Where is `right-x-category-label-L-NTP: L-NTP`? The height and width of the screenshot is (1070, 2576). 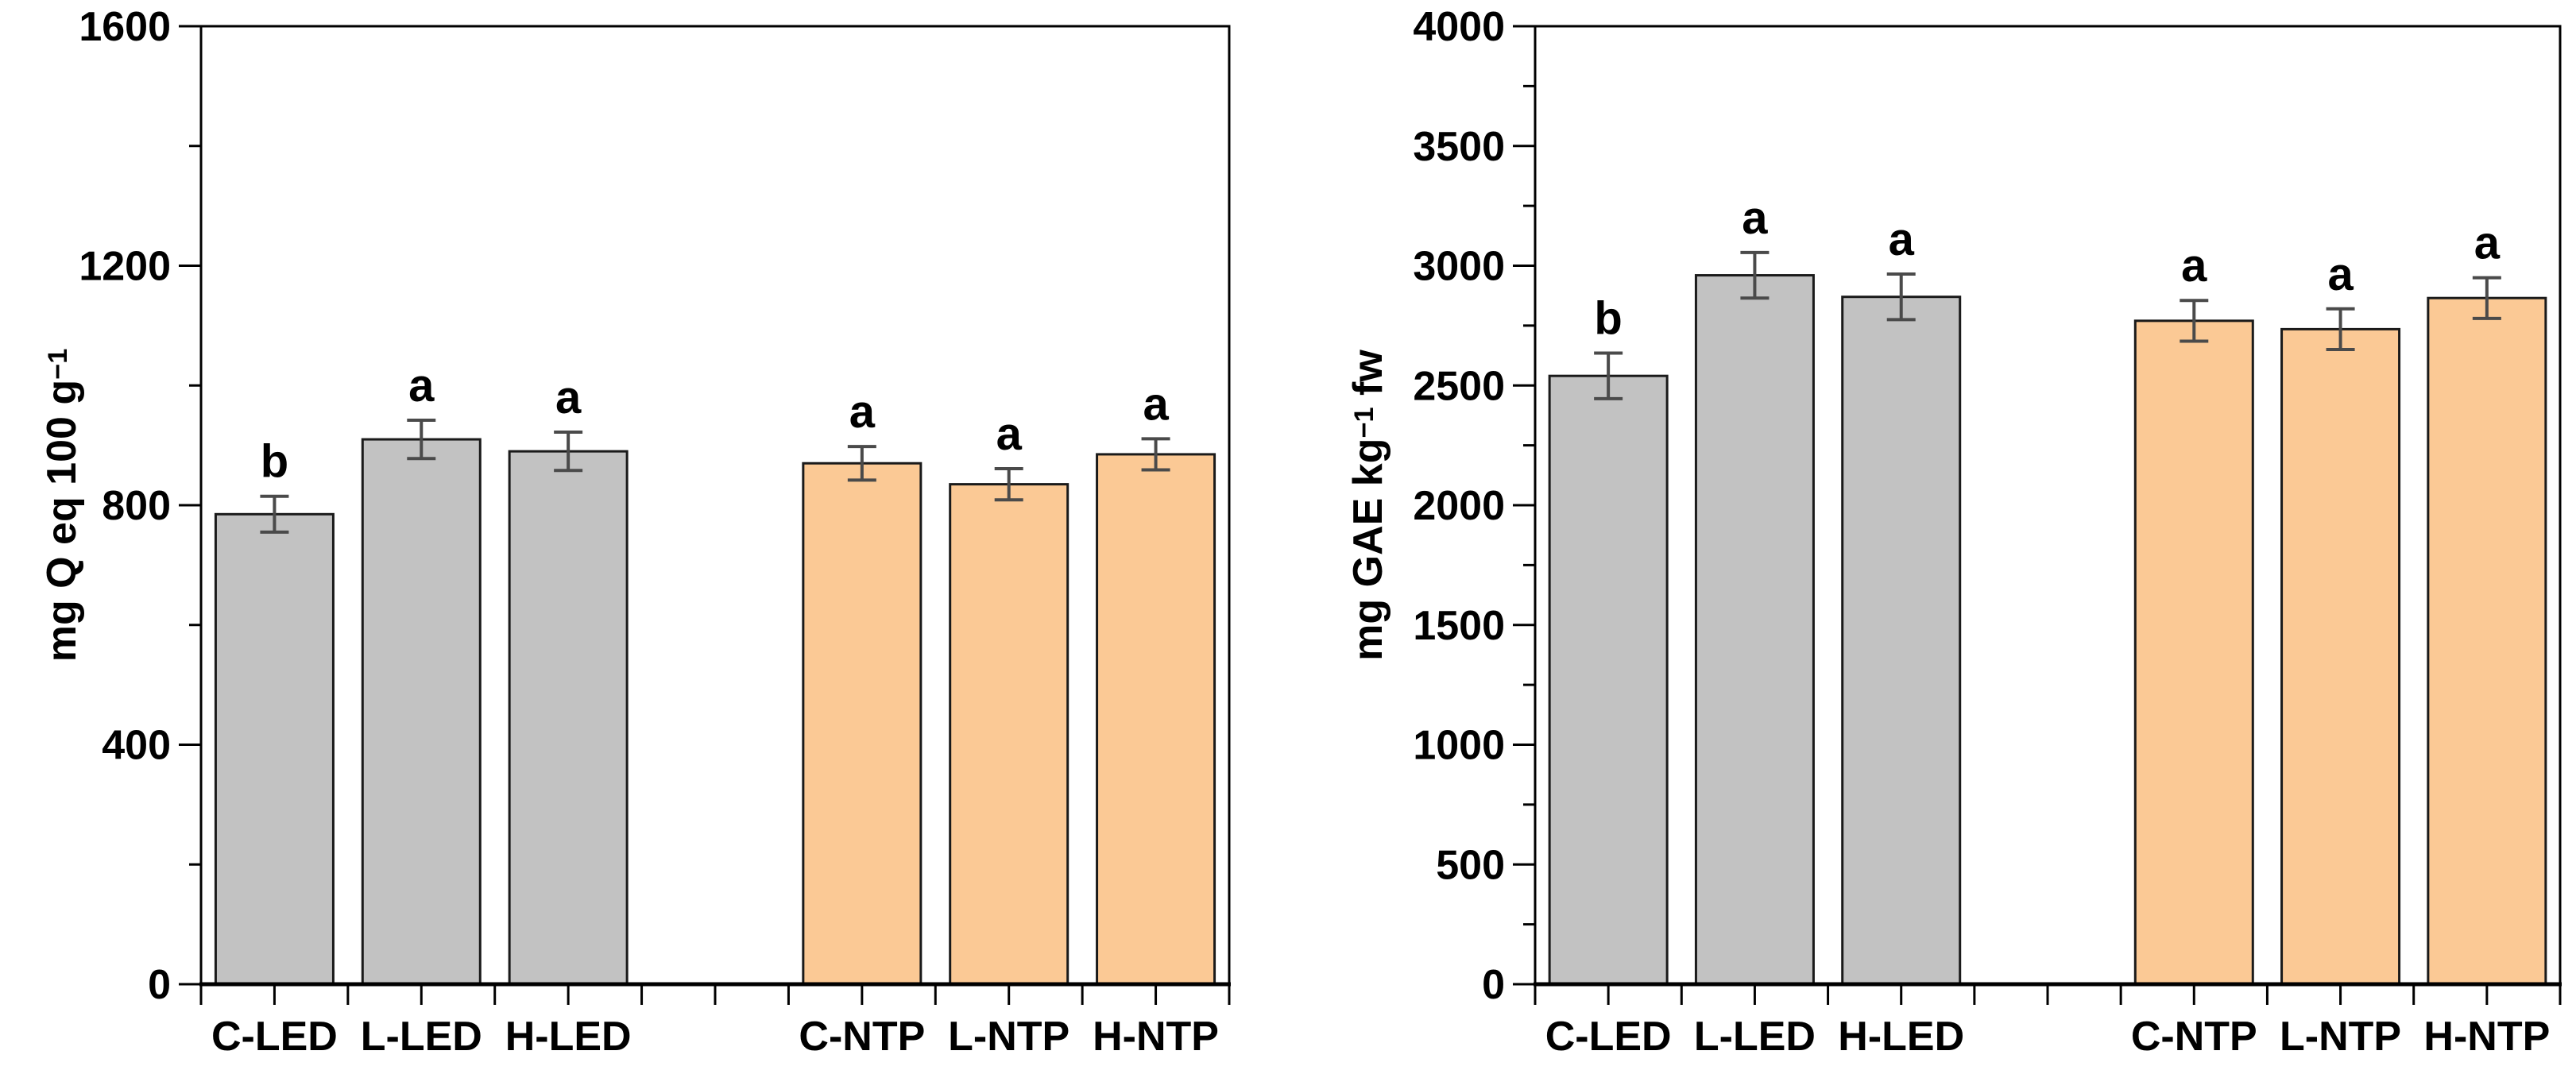 right-x-category-label-L-NTP: L-NTP is located at coordinates (2340, 1037).